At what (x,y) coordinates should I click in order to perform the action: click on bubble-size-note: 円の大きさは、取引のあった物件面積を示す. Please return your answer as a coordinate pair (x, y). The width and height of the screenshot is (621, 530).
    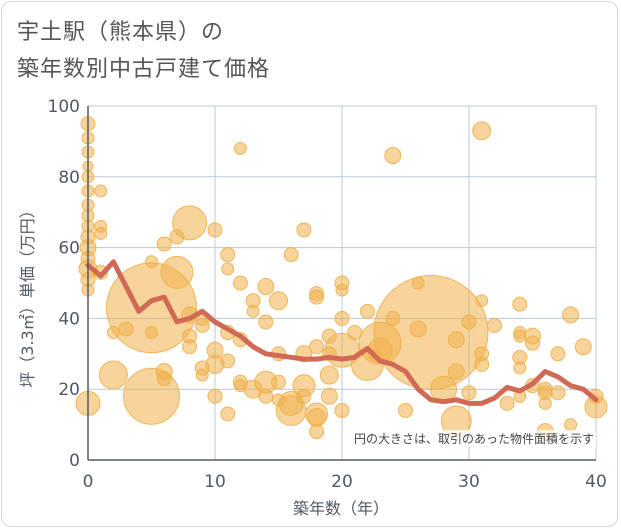
    Looking at the image, I should click on (474, 438).